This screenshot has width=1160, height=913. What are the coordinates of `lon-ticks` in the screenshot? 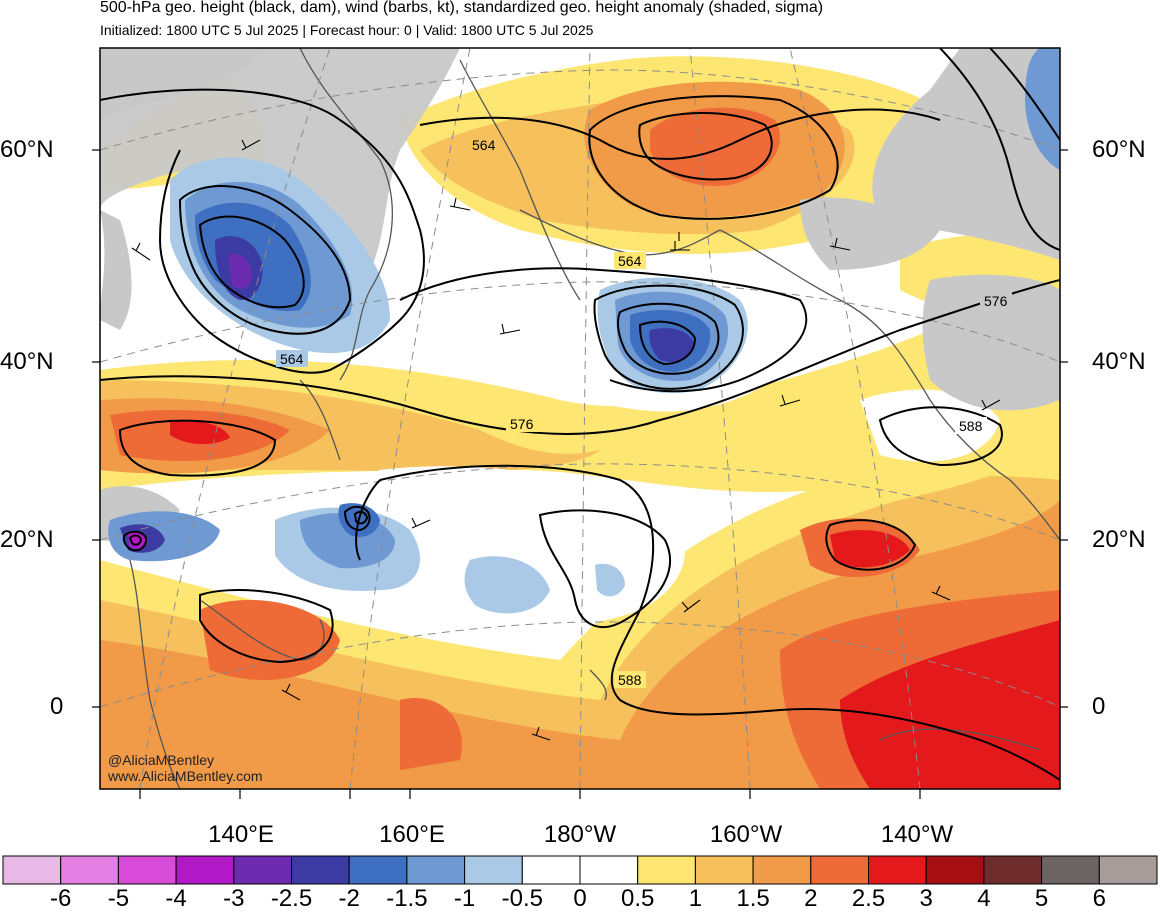 It's located at (530, 794).